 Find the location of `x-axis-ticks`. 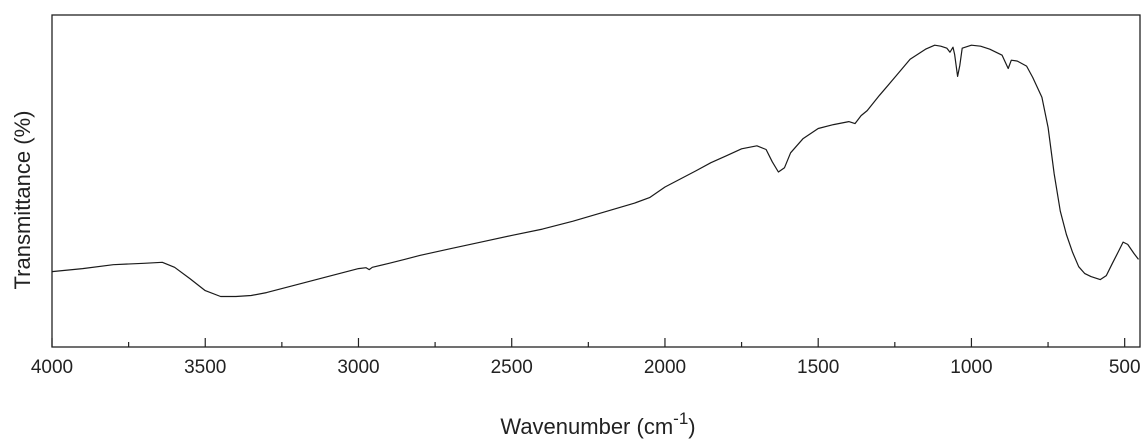

x-axis-ticks is located at coordinates (588, 342).